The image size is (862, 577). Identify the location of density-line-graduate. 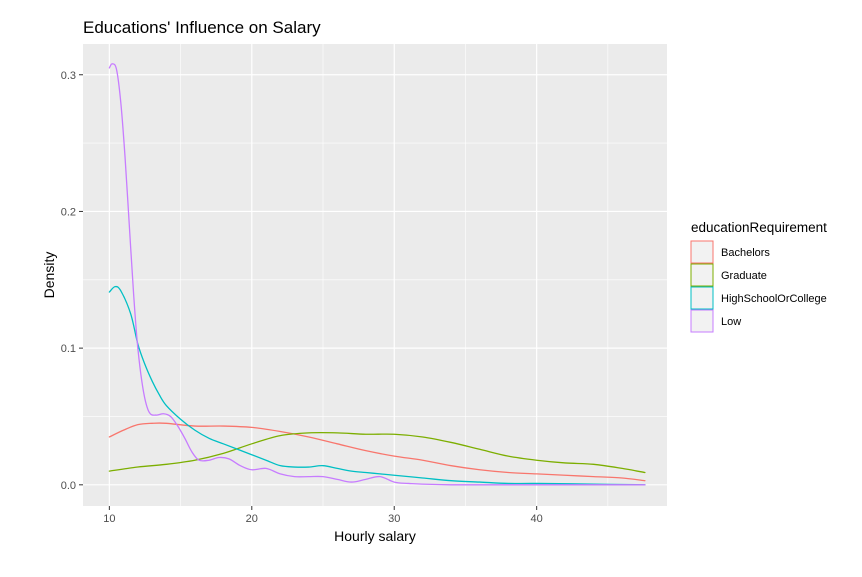
(377, 452).